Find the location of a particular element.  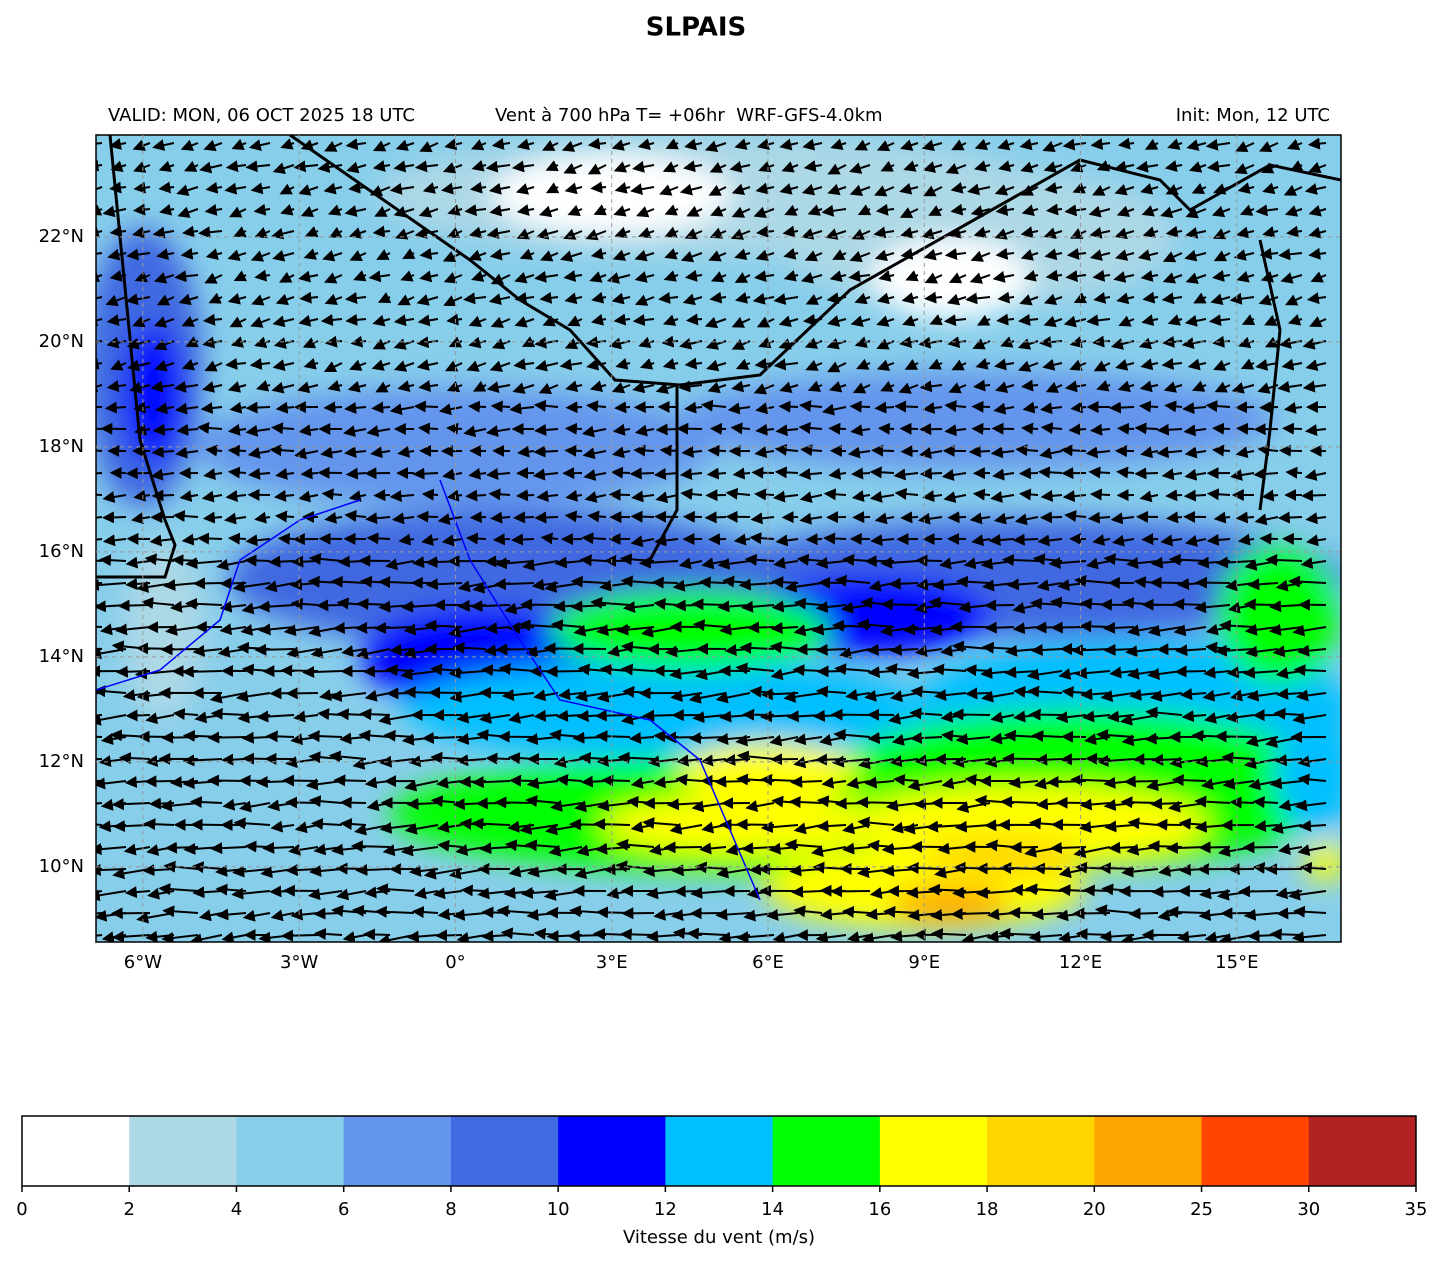

x-tick-label: 3°W is located at coordinates (299, 962).